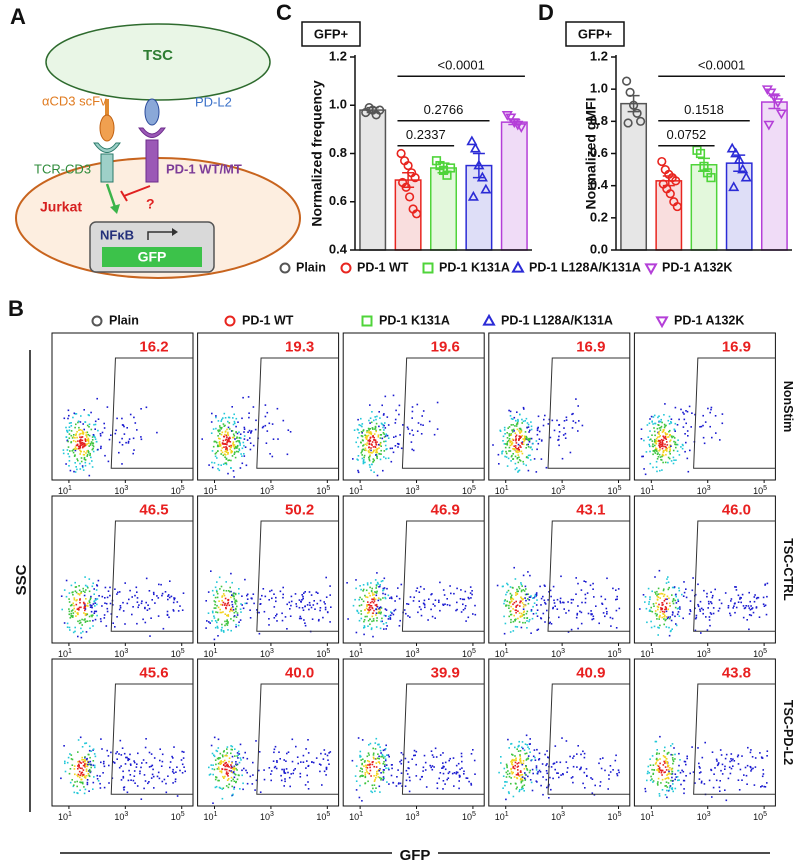 Image resolution: width=800 pixels, height=867 pixels. What do you see at coordinates (413, 414) in the screenshot?
I see `flow-plot: 19.6101103105` at bounding box center [413, 414].